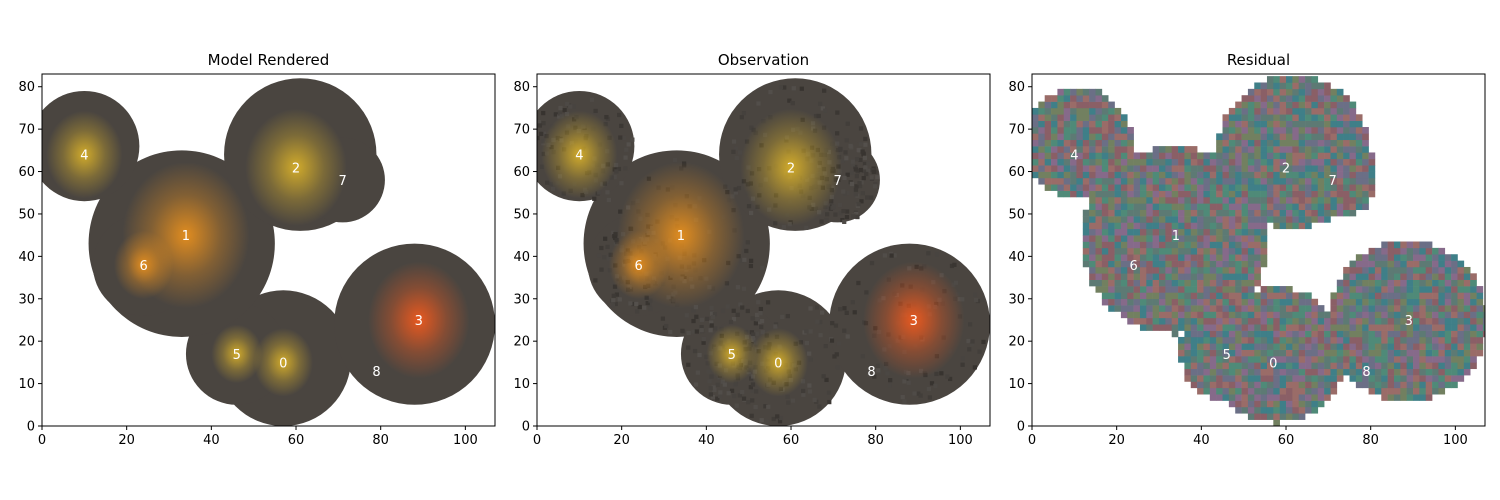 The width and height of the screenshot is (1500, 500). Describe the element at coordinates (521, 384) in the screenshot. I see `y-tick-label: 10` at that location.